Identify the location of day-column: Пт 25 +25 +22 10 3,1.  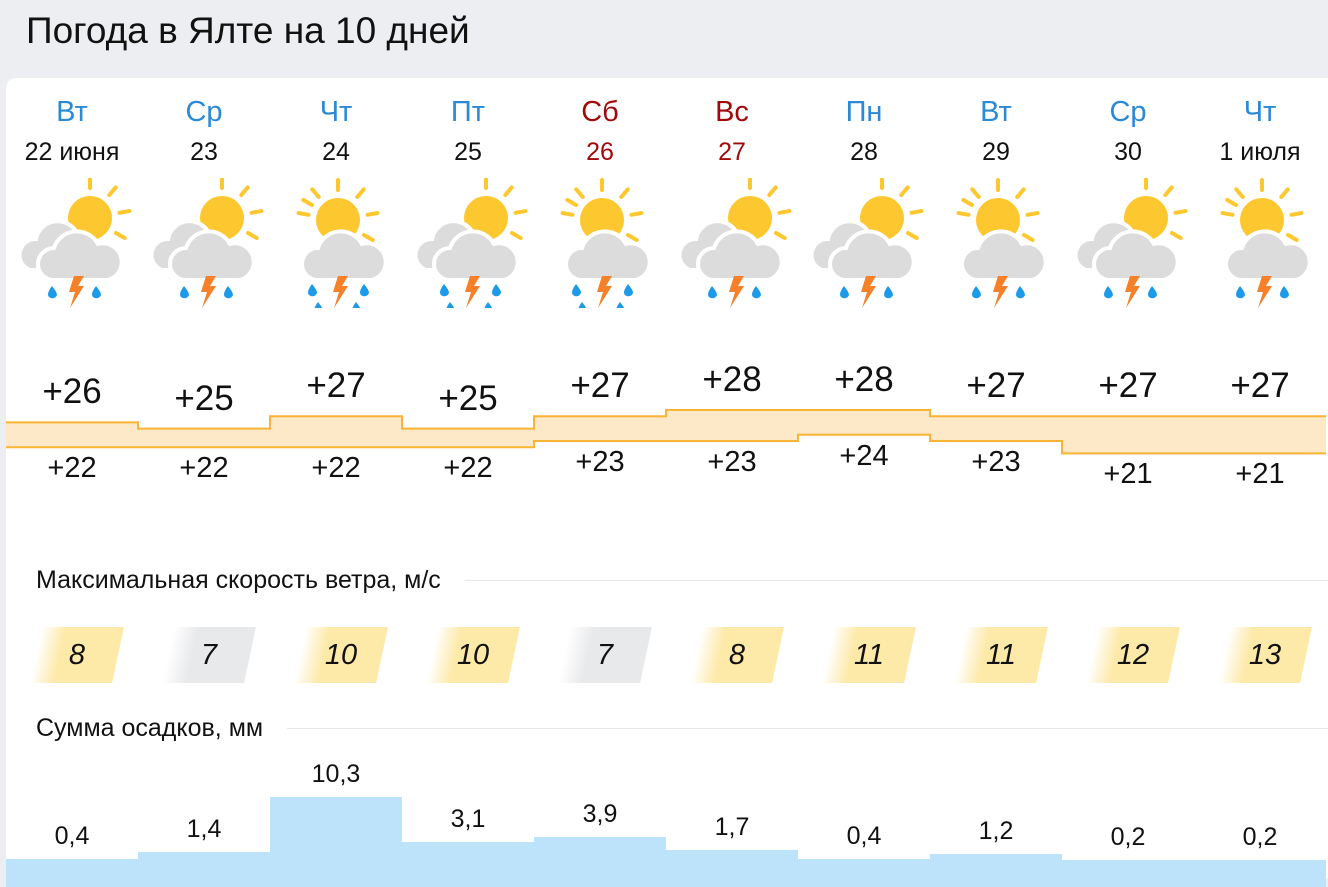
(468, 482).